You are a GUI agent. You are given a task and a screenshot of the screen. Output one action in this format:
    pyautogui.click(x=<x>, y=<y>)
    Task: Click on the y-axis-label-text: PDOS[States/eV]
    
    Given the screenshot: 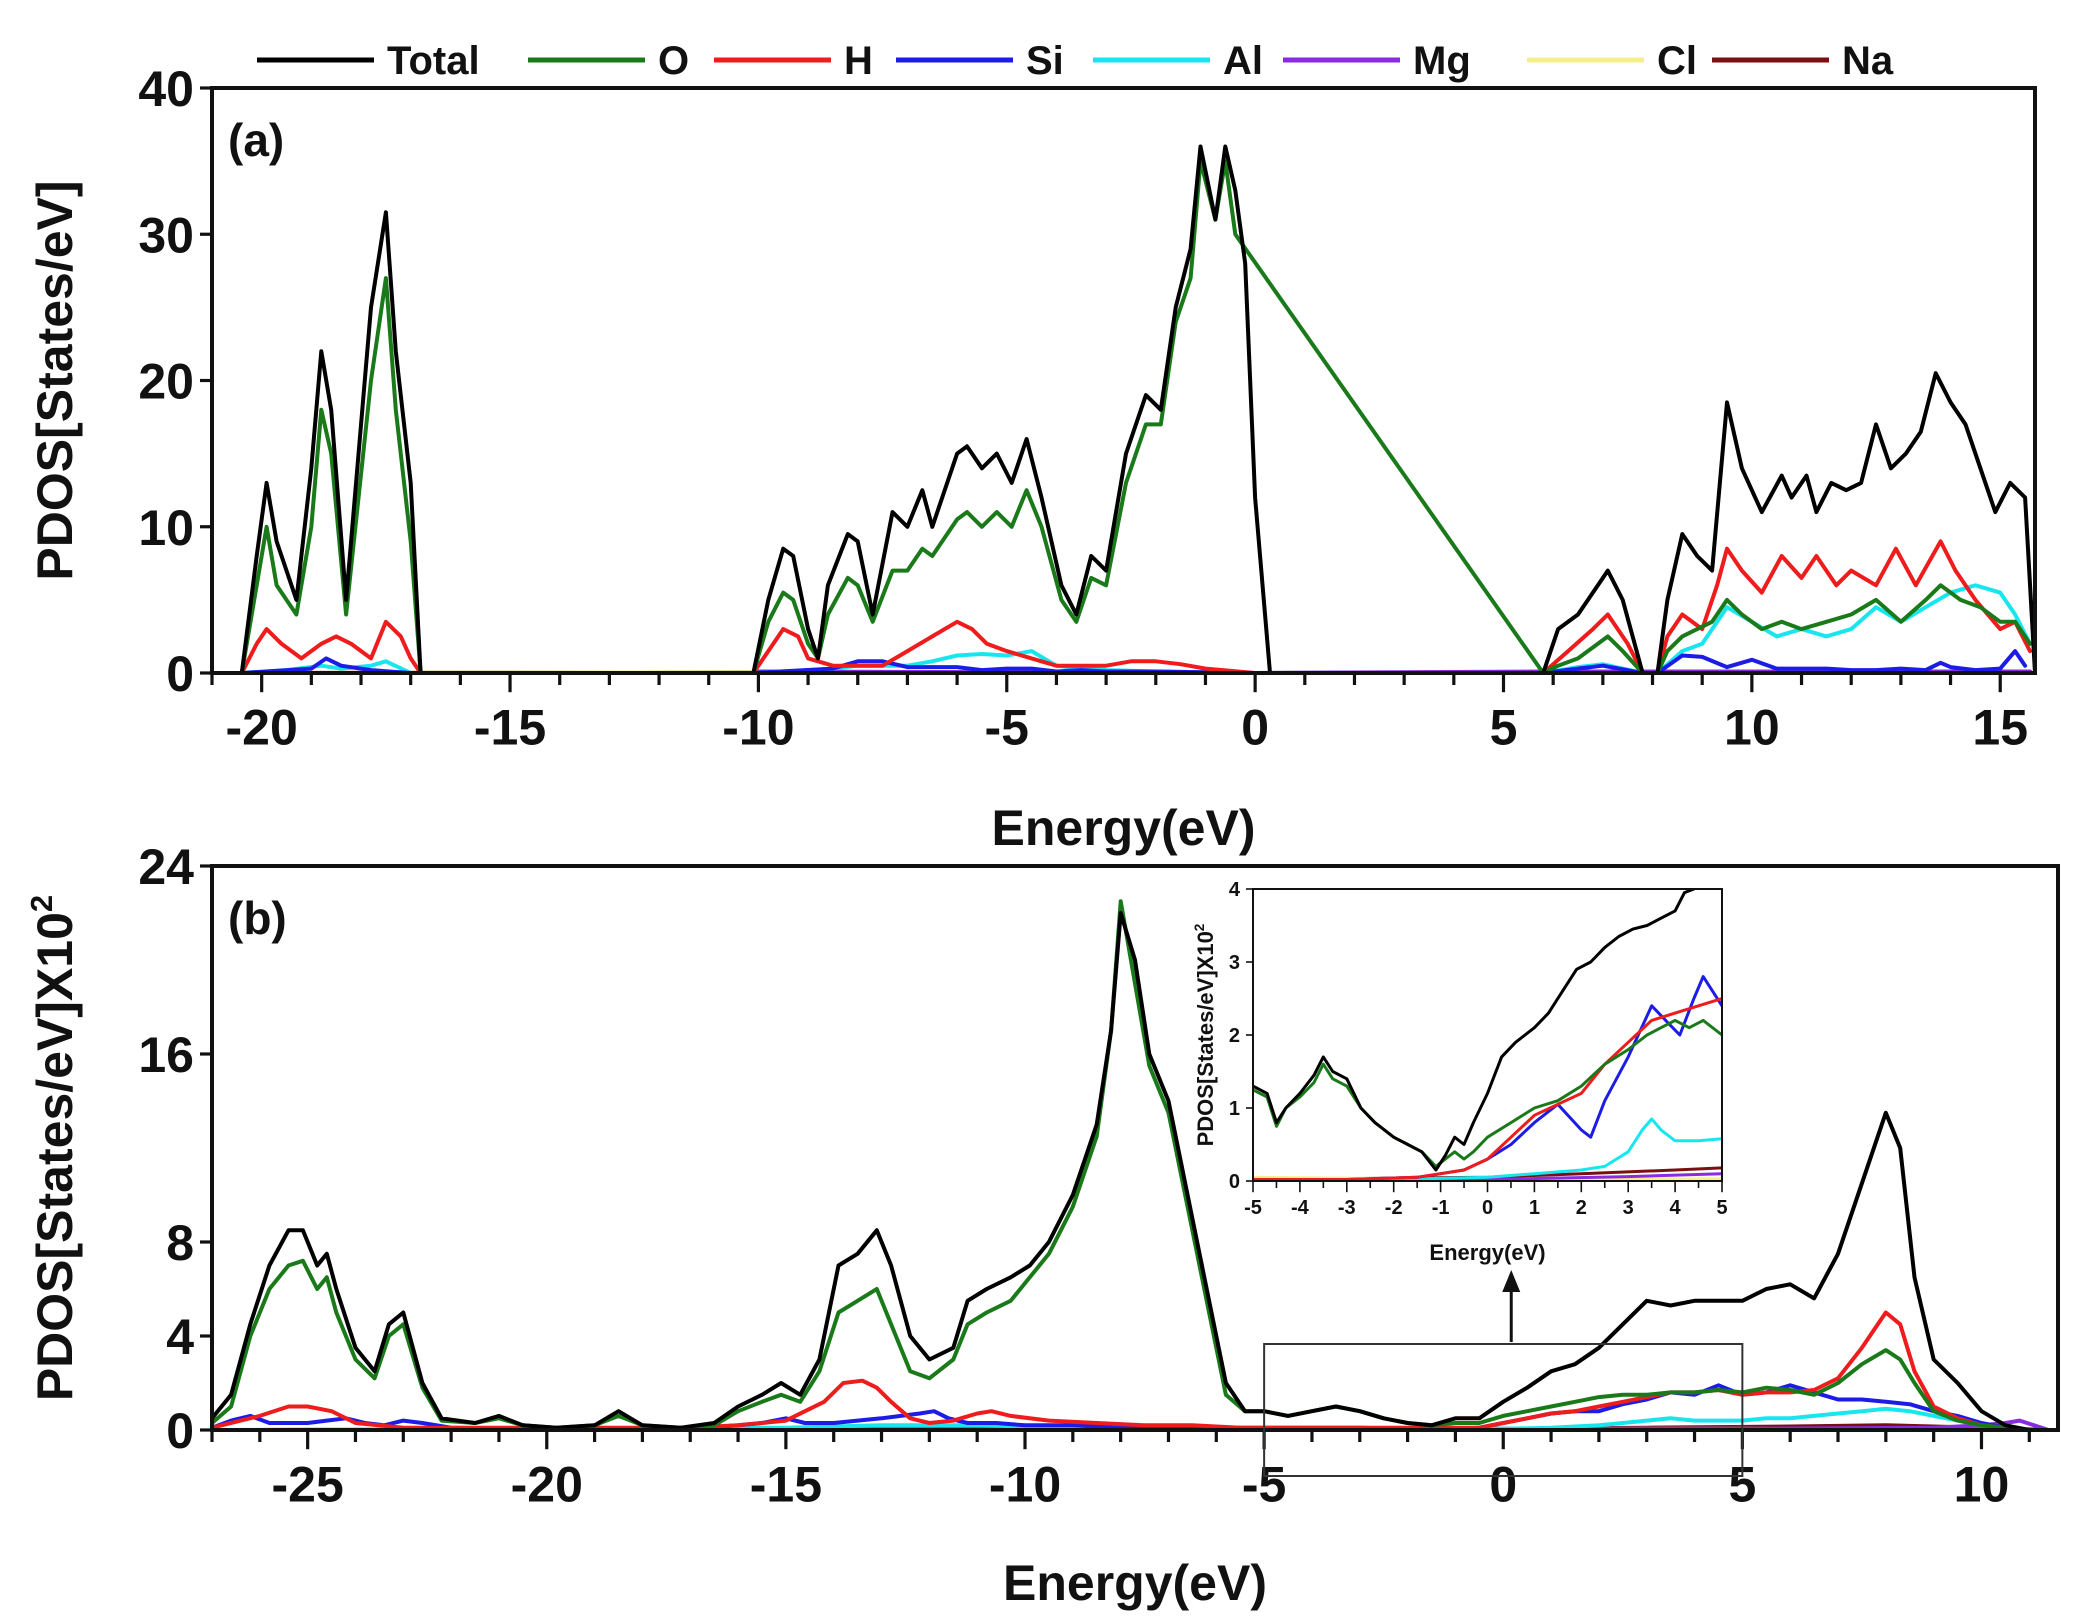 What is the action you would take?
    pyautogui.click(x=55, y=380)
    